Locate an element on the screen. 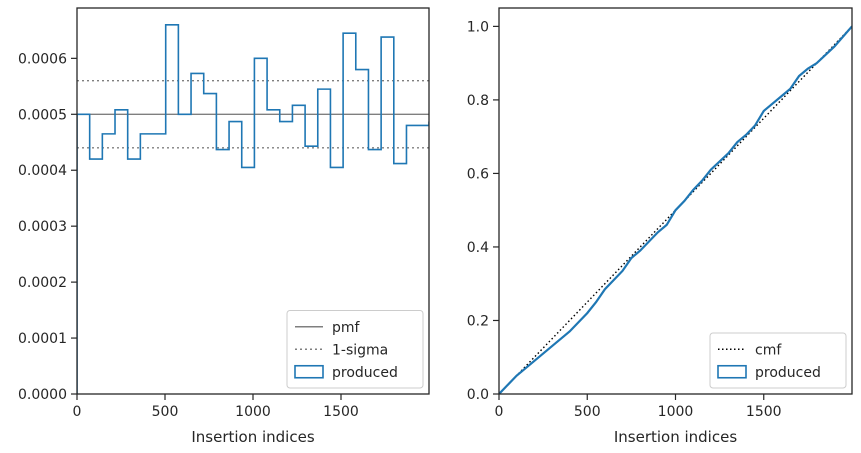 This screenshot has width=861, height=453. y-tick-label: 0.6 is located at coordinates (478, 174).